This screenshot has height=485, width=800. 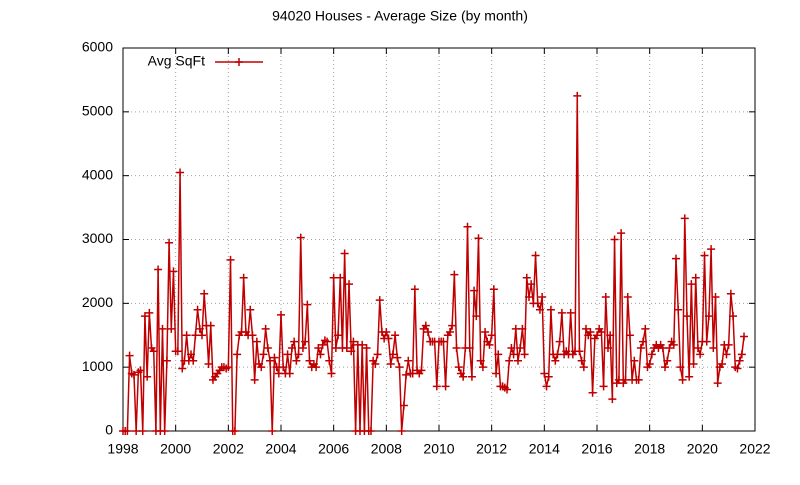 I want to click on x-tick-label: 2000, so click(x=175, y=449).